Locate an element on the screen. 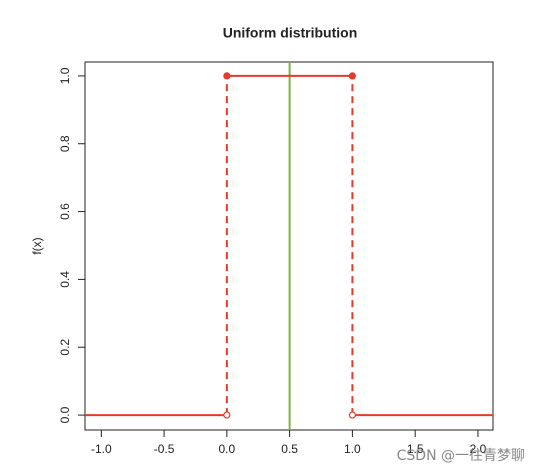 The image size is (541, 473). x-tick-label: 0.0 is located at coordinates (227, 449).